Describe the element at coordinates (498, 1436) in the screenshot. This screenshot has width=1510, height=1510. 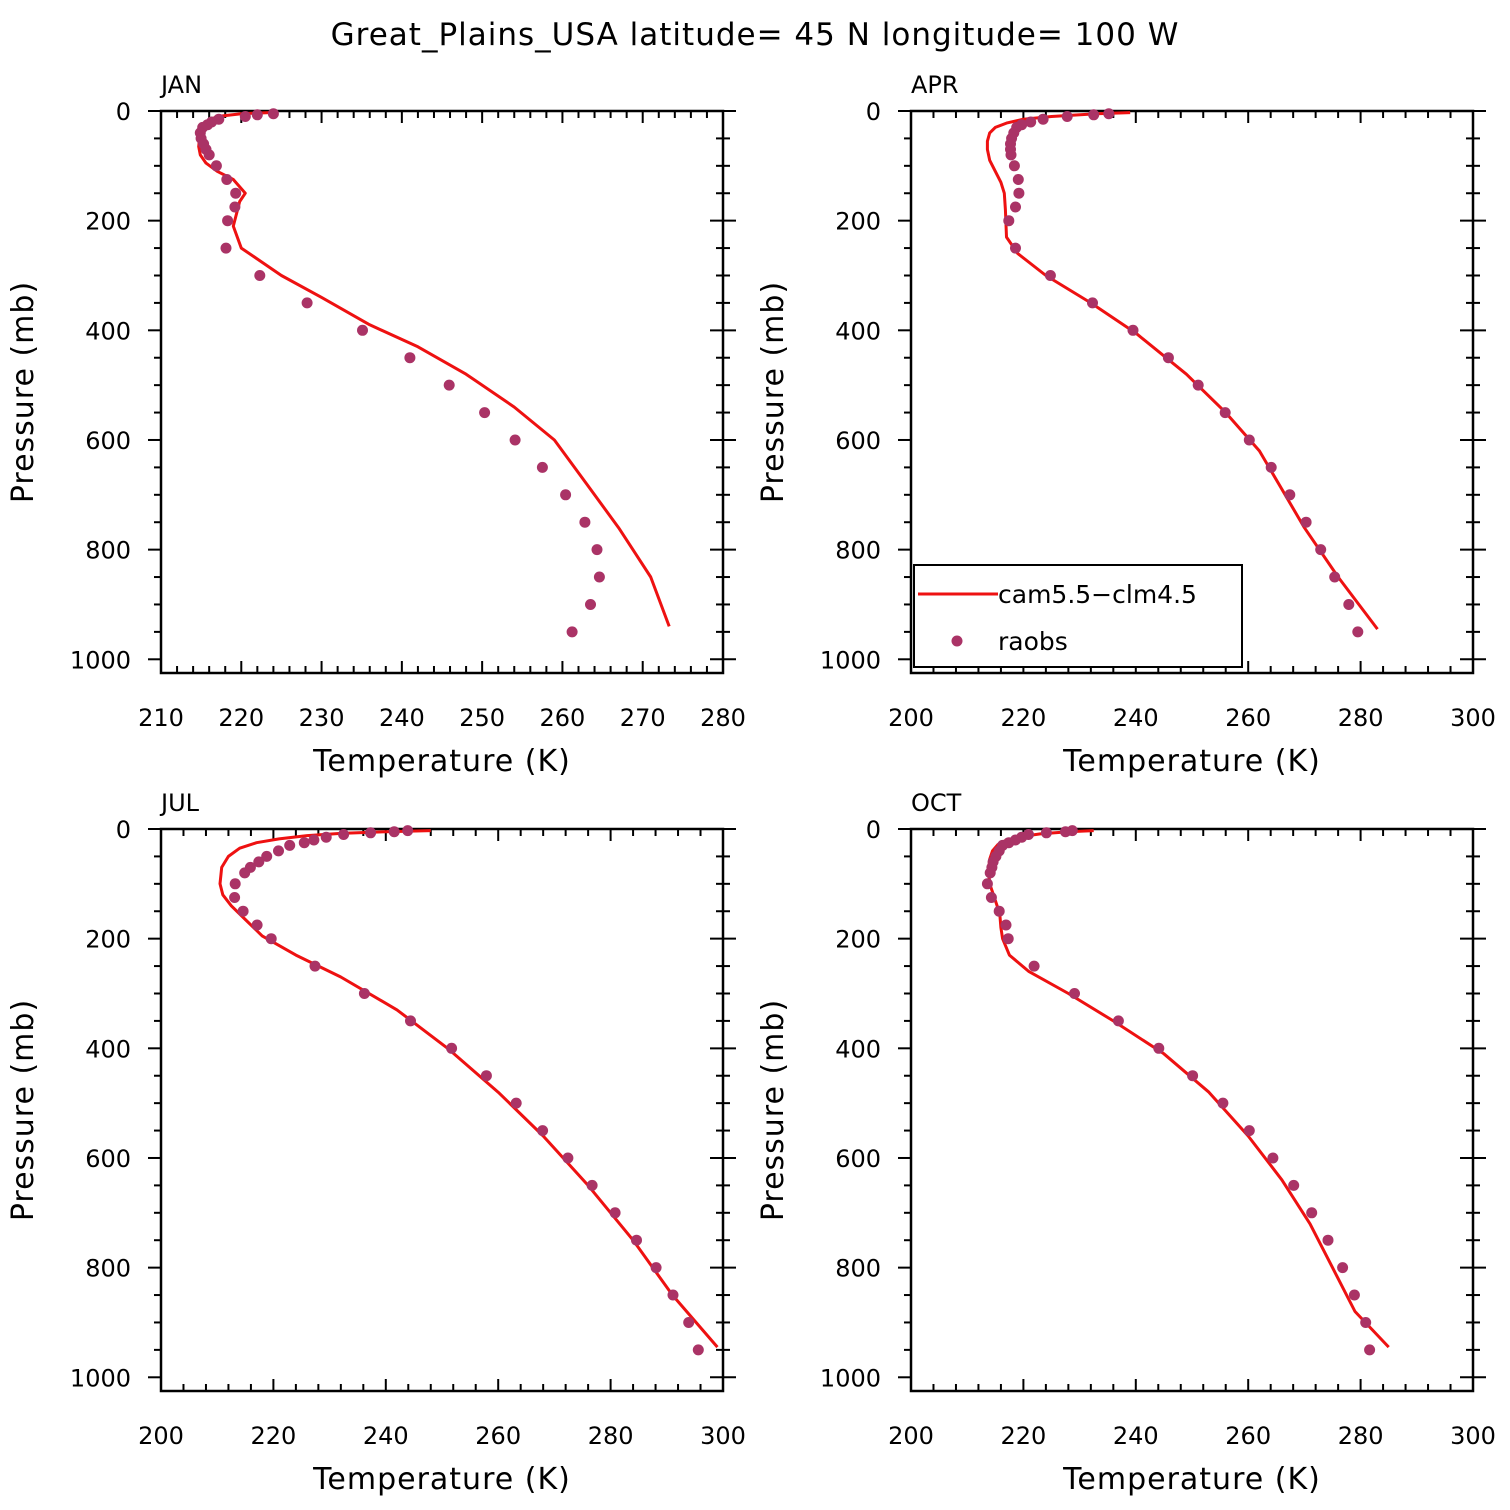
I see `x-tick-label: 260` at that location.